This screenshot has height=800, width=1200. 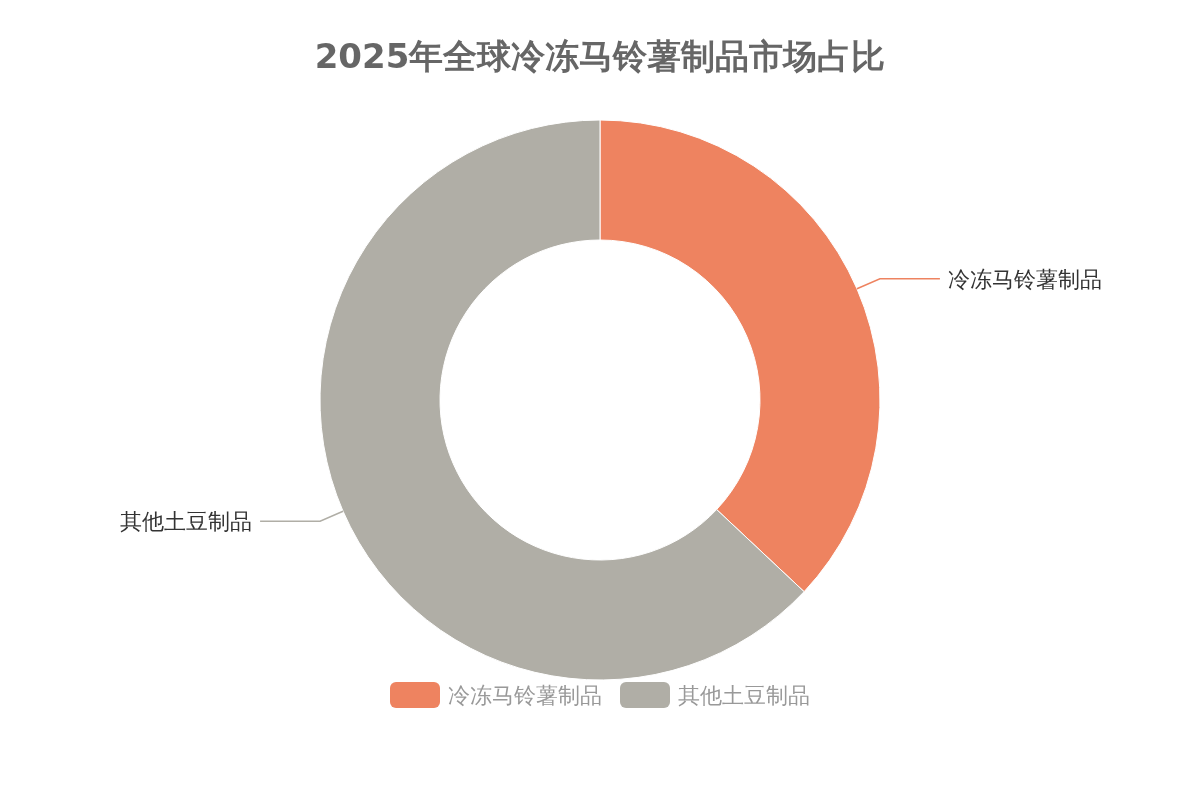 I want to click on chart-title: 2025年全球冷冻马铃薯制品市场占比, so click(x=600, y=56).